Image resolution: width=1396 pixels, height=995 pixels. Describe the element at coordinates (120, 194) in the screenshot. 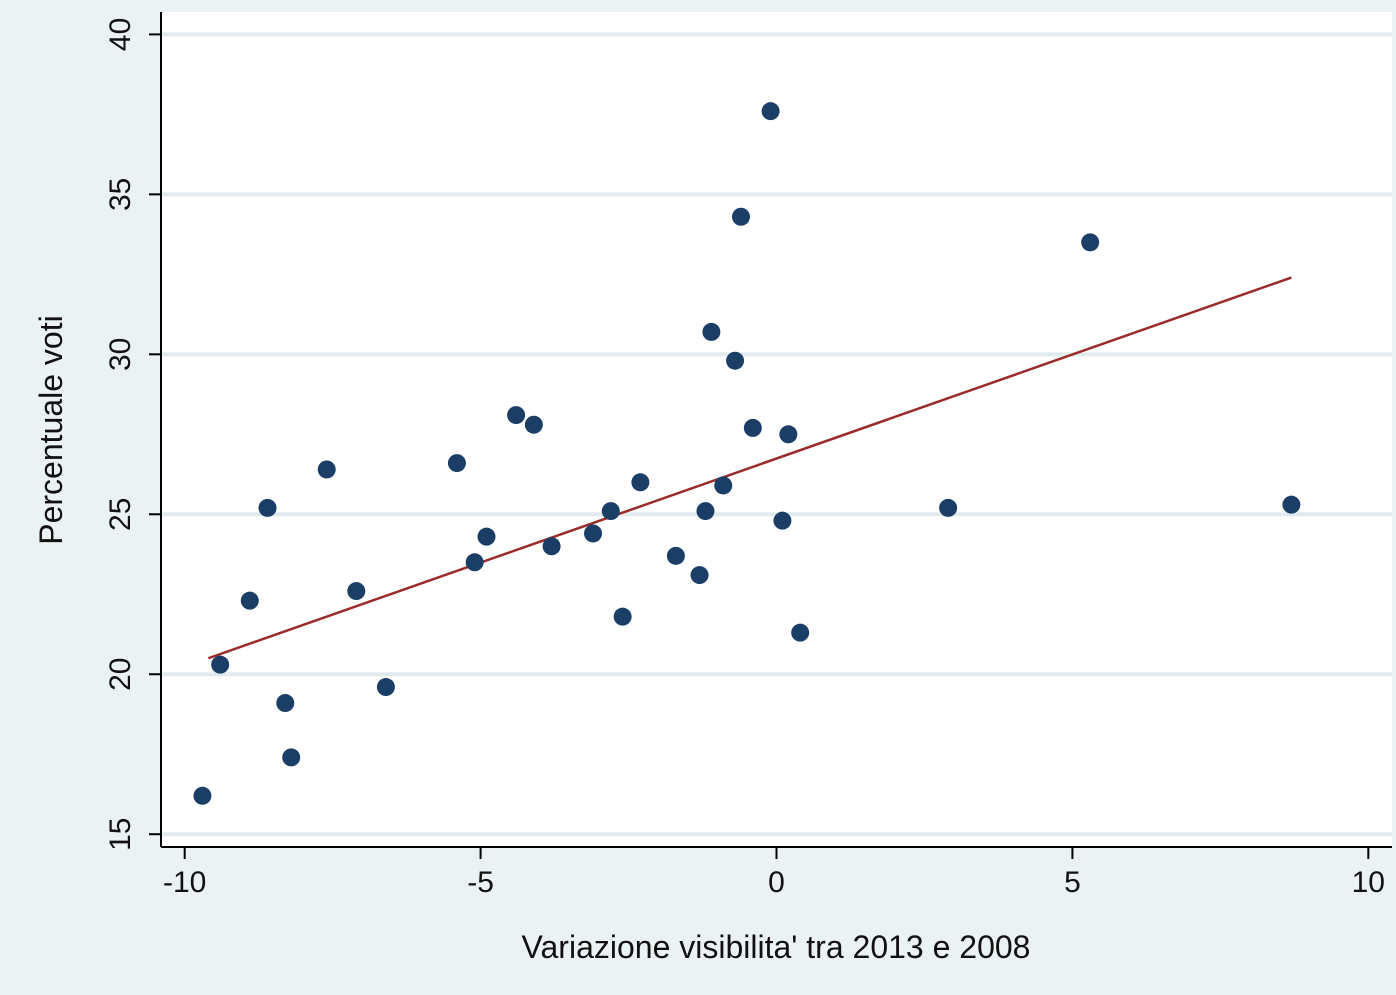

I see `y-tick-label: 35` at that location.